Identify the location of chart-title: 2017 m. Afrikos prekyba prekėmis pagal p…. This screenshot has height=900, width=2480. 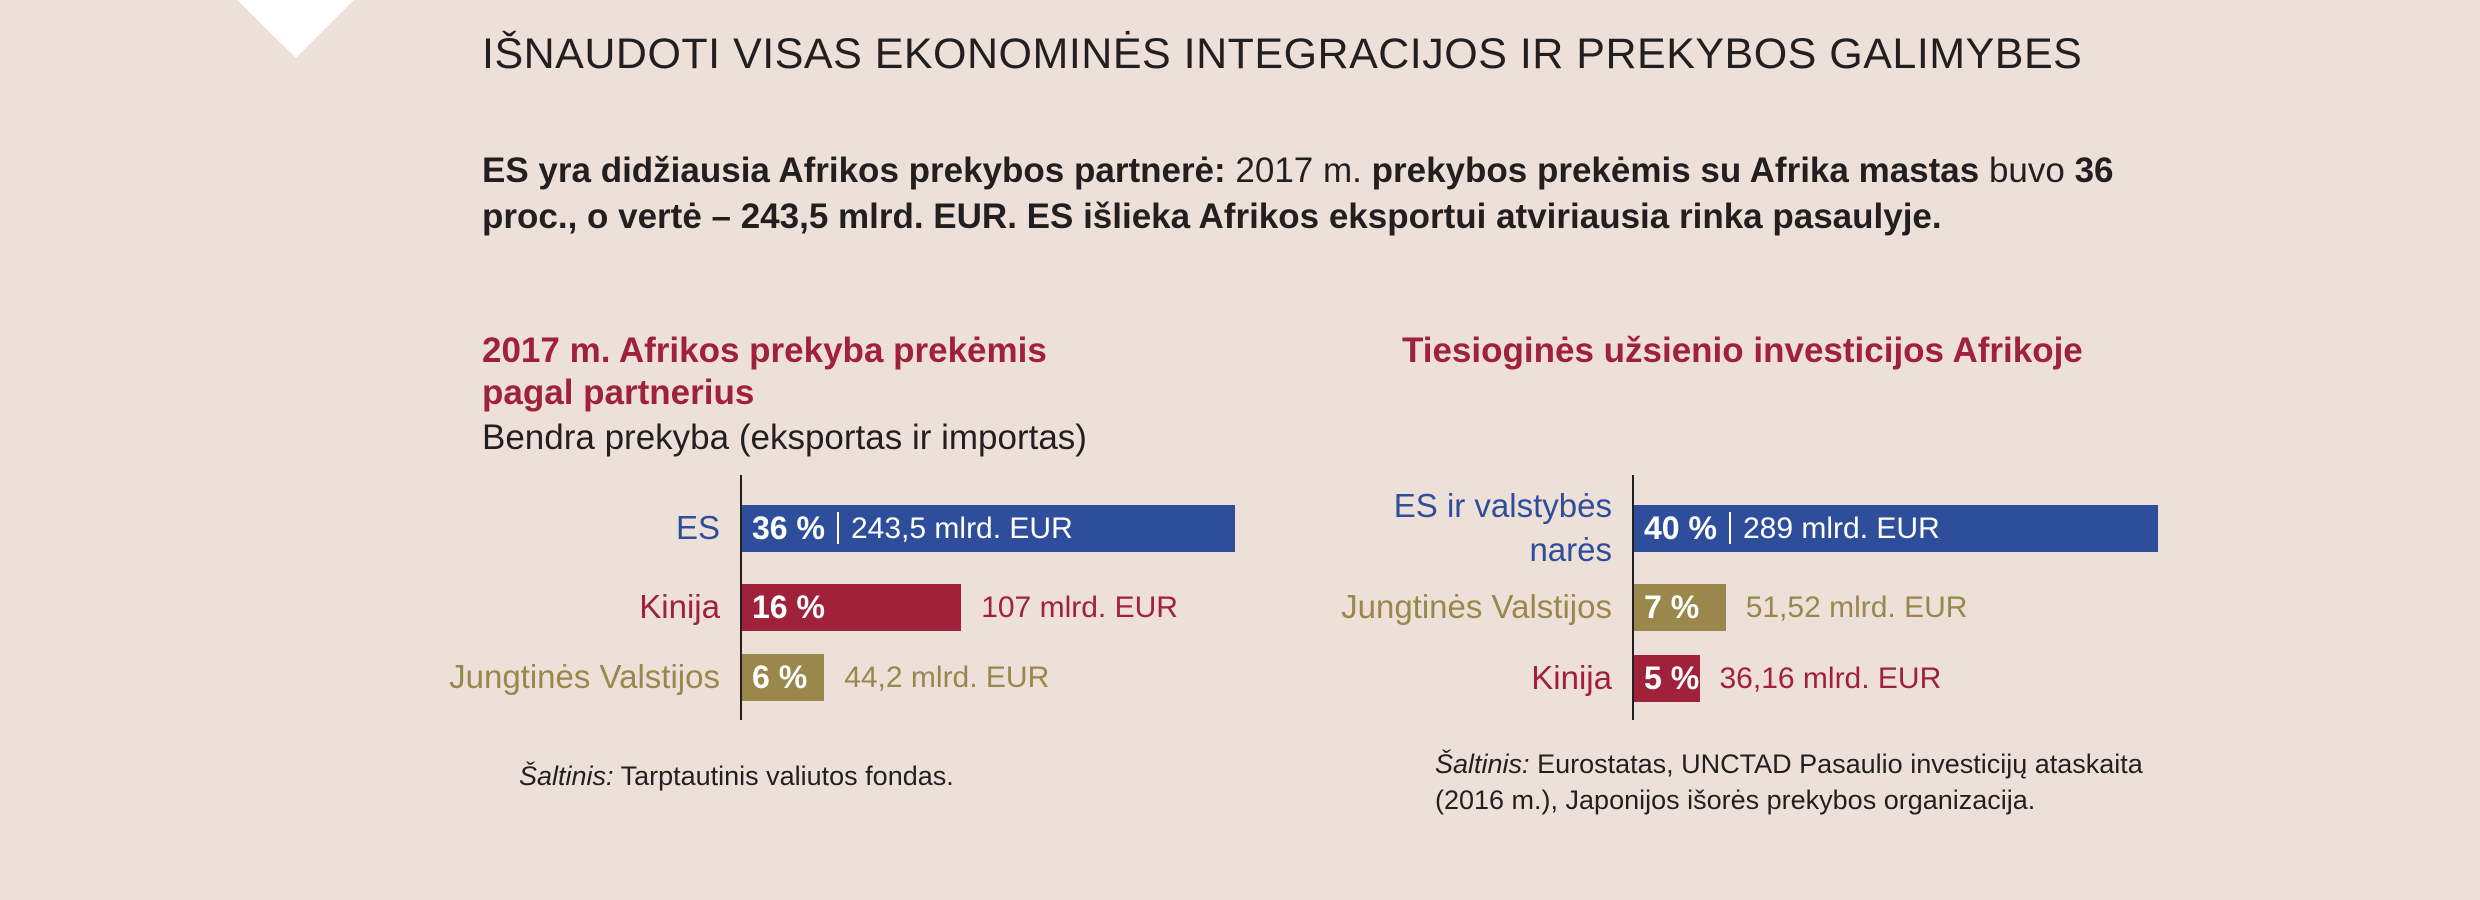
(764, 371).